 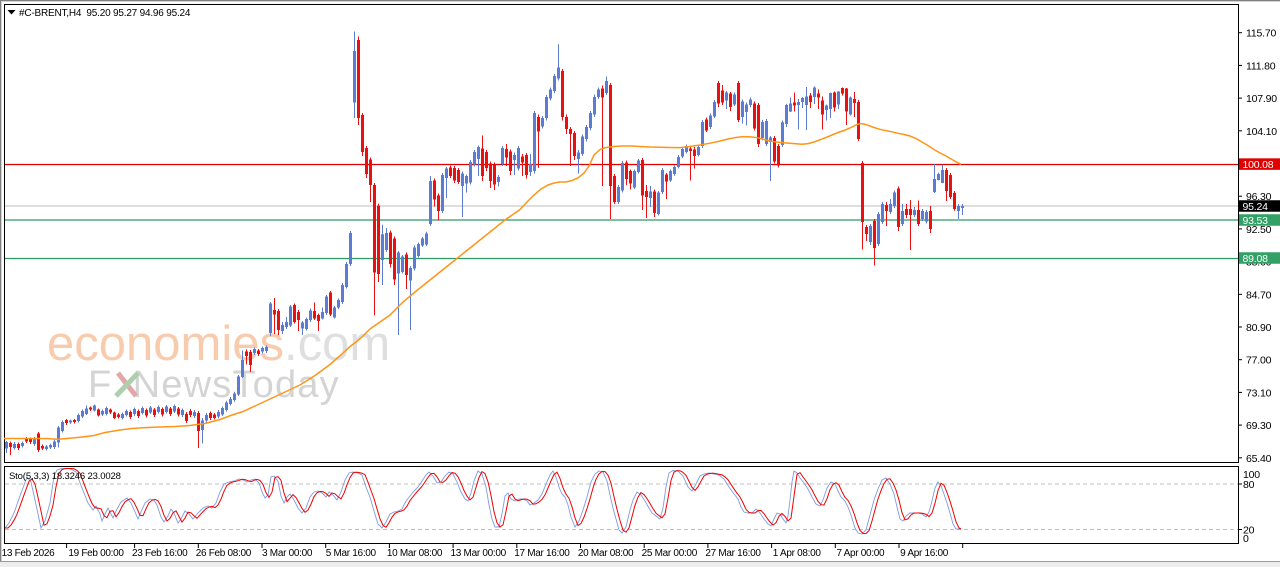 What do you see at coordinates (1261, 99) in the screenshot?
I see `svg-text: 107.90` at bounding box center [1261, 99].